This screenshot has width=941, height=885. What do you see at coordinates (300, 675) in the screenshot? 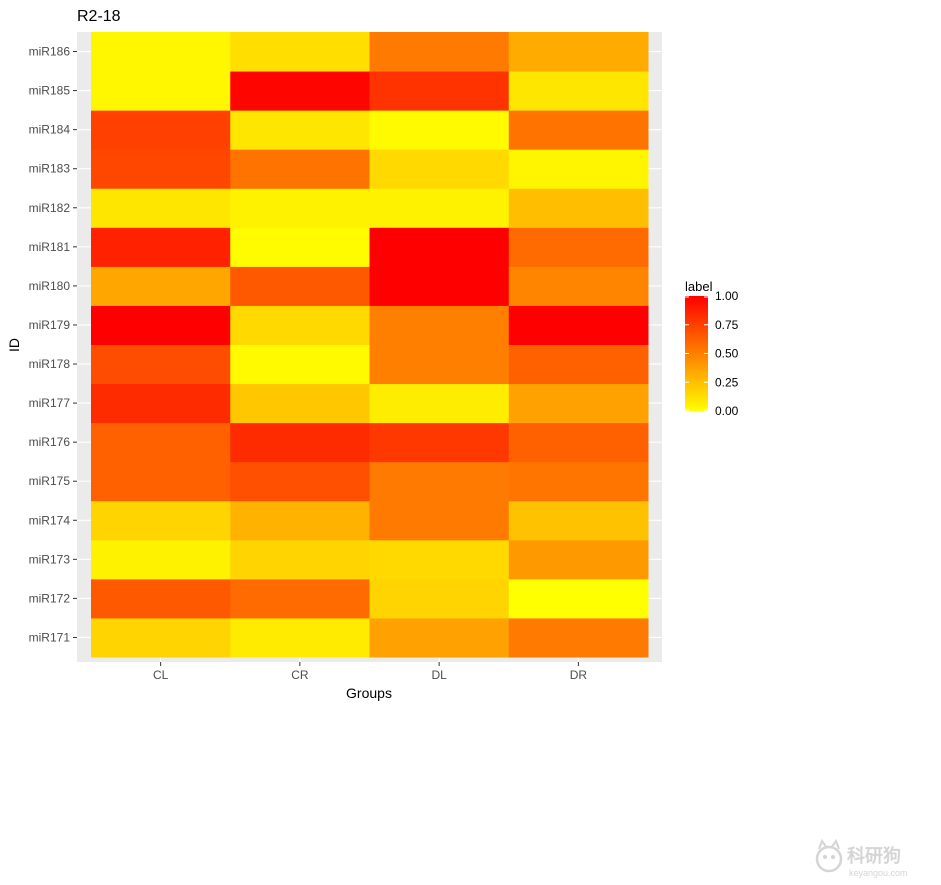
I see `x-tick-label: CR` at bounding box center [300, 675].